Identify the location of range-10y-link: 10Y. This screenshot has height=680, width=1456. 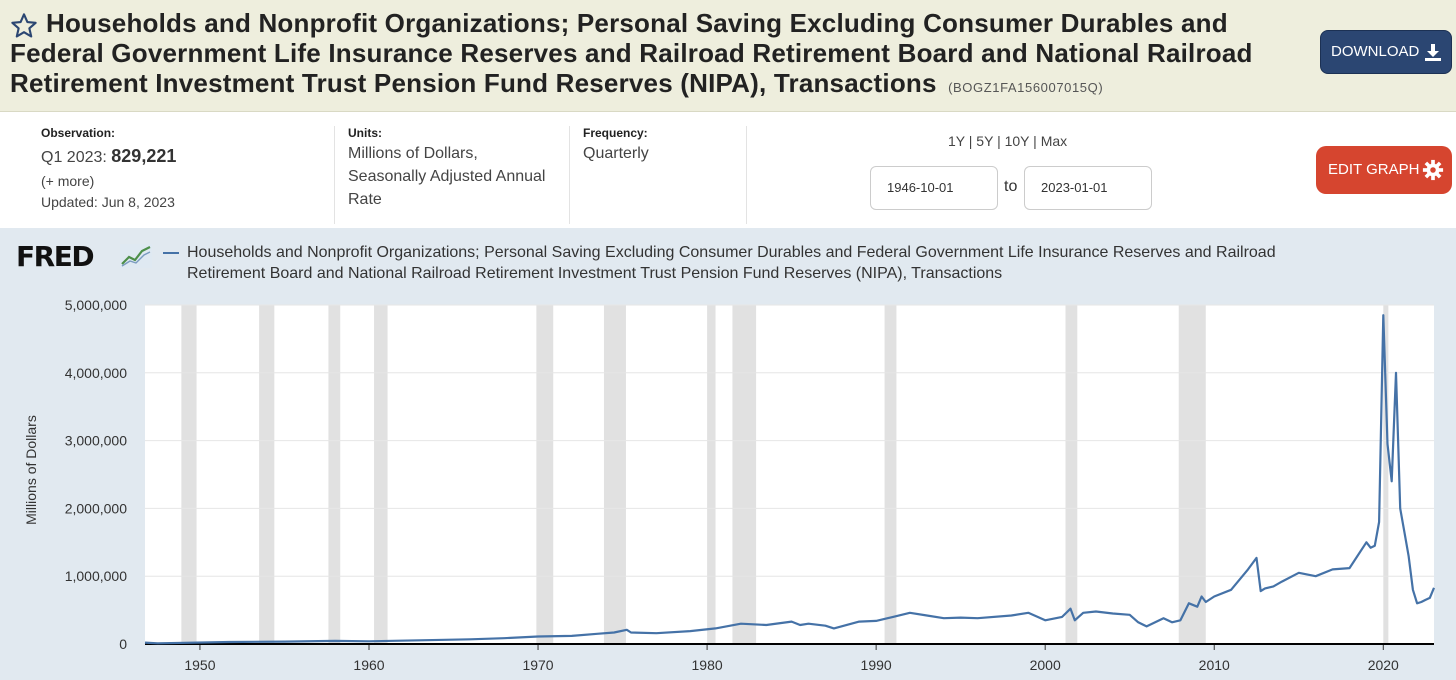
(1017, 141).